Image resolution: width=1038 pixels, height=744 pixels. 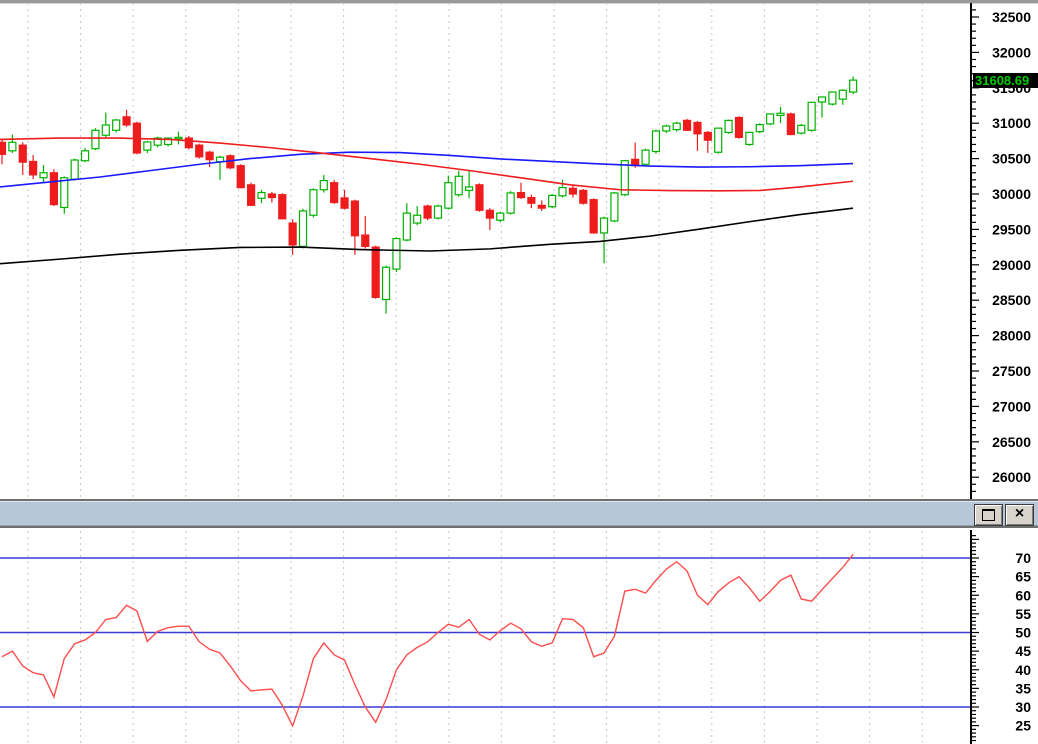 What do you see at coordinates (1011, 159) in the screenshot?
I see `price-axis-label: 30500` at bounding box center [1011, 159].